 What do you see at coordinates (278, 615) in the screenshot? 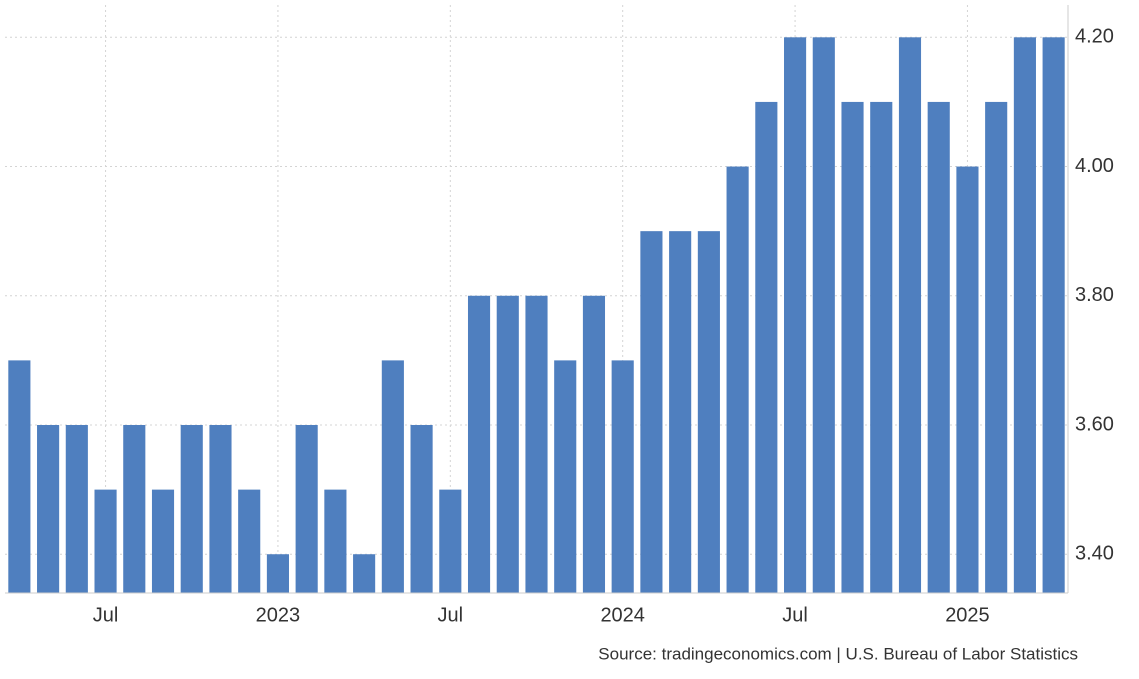
I see `x-tick-label: 2023` at bounding box center [278, 615].